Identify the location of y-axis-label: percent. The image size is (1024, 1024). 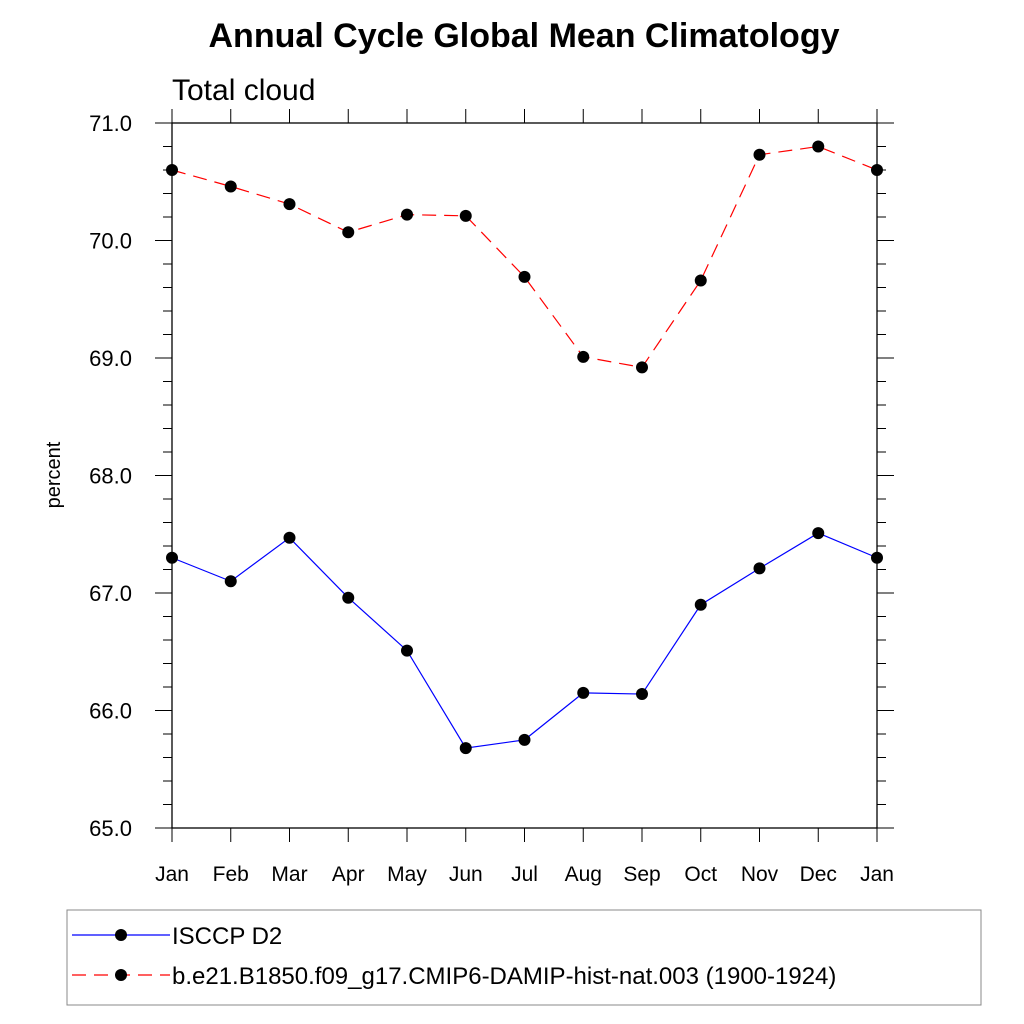
(54, 474).